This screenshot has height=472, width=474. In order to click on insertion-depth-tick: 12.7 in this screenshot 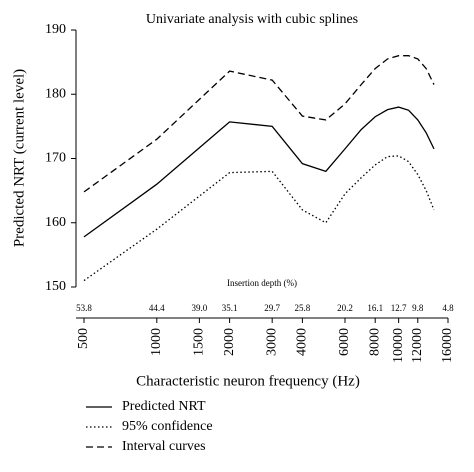, I will do `click(399, 308)`.